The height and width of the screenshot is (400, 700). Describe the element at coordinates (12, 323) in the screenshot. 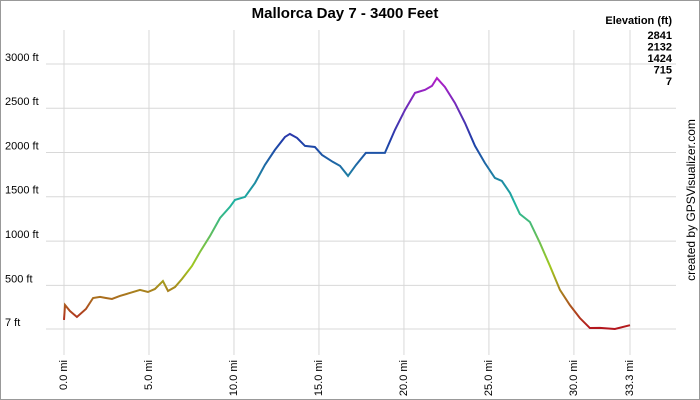

I see `y-tick-label: 7 ft` at that location.